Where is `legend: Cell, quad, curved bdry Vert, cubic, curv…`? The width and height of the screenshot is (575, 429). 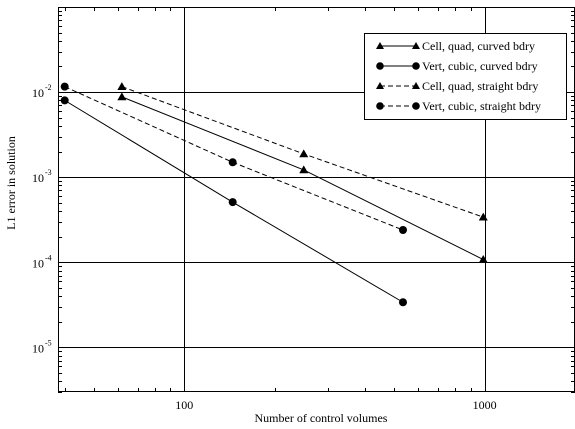 legend: Cell, quad, curved bdry Vert, cubic, curv… is located at coordinates (465, 76).